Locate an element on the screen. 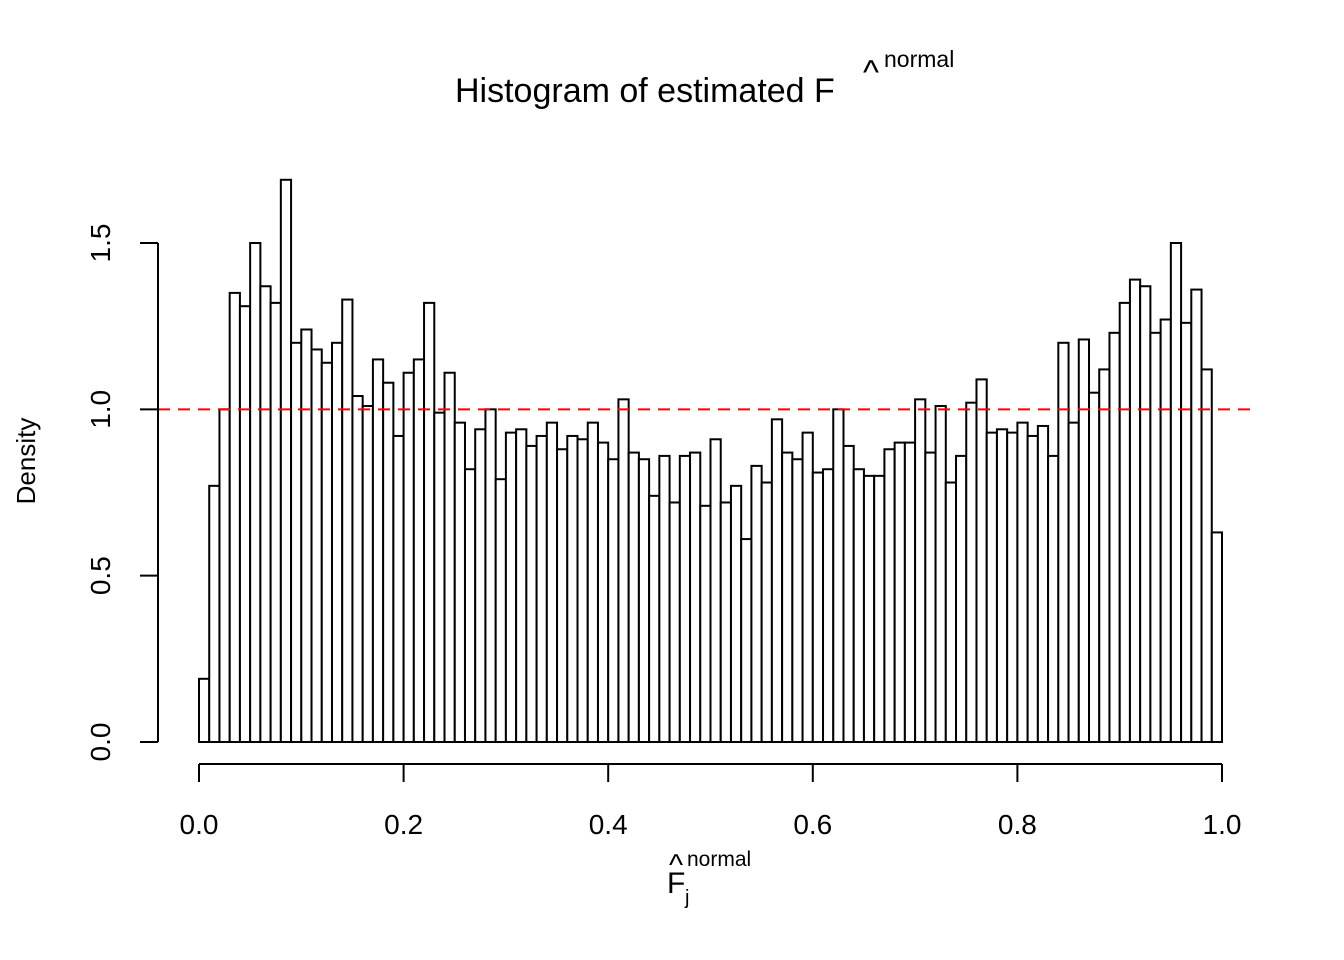  x-axis-label-superscript: normal is located at coordinates (719, 859).